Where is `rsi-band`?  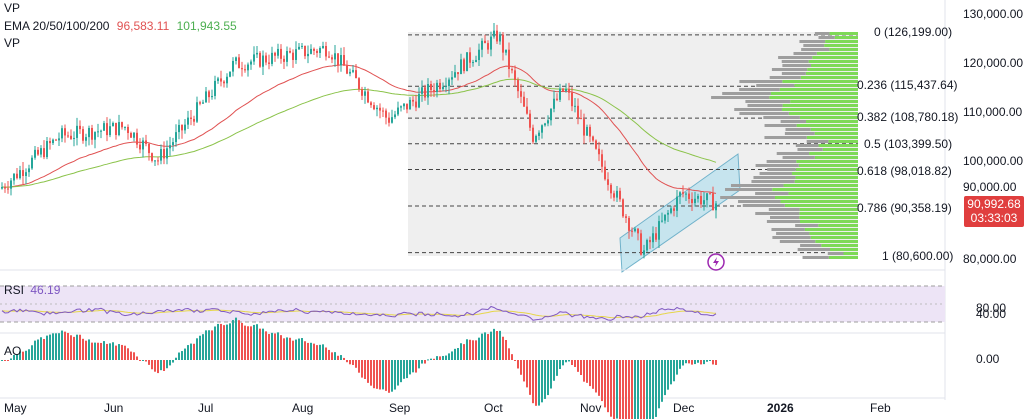 rsi-band is located at coordinates (472, 304).